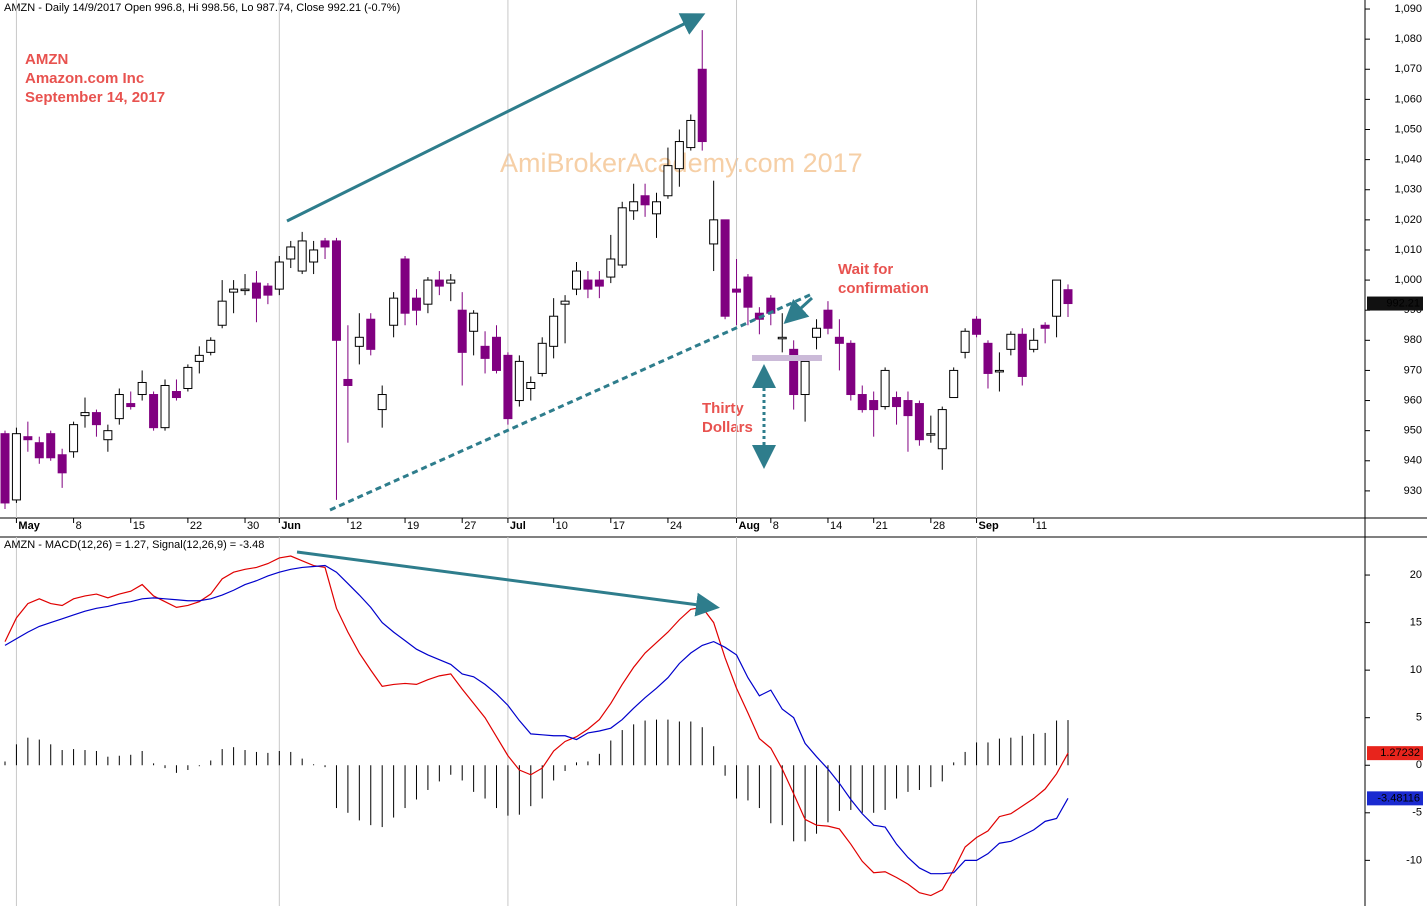  What do you see at coordinates (1408, 39) in the screenshot?
I see `y-tick-label: 1,080` at bounding box center [1408, 39].